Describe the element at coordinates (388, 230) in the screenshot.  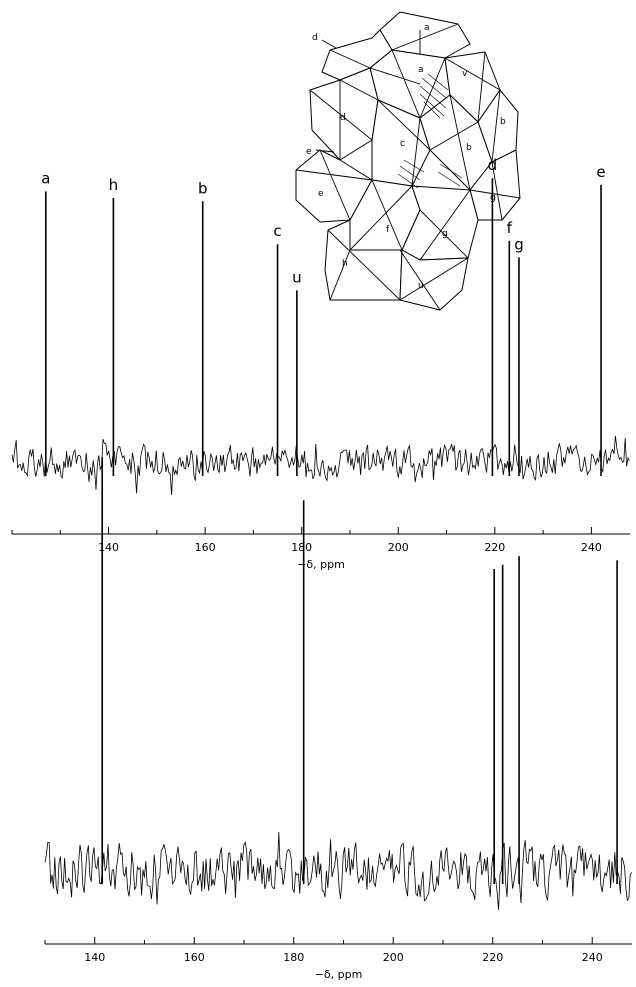
I see `polyhedron-label: f` at that location.